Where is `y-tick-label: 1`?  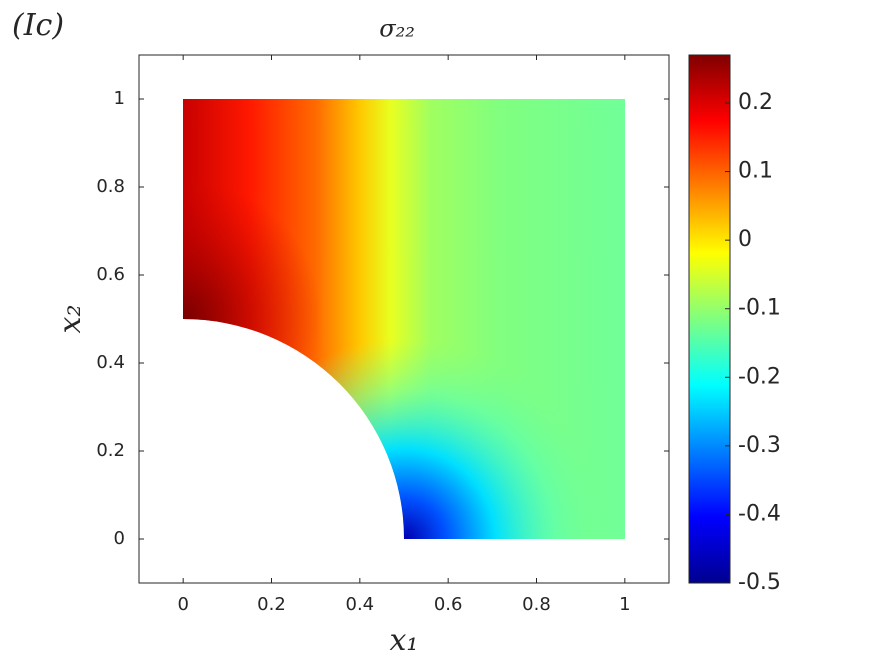 y-tick-label: 1 is located at coordinates (119, 98).